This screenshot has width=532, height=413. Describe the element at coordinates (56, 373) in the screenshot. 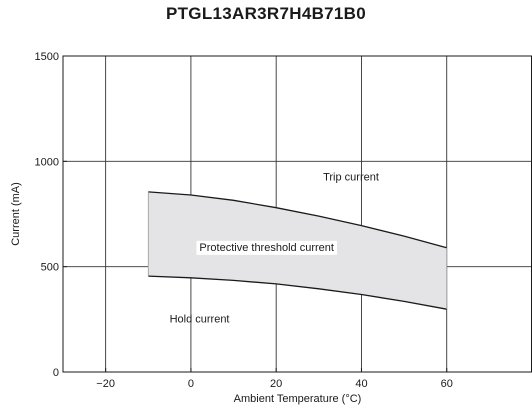

I see `y-tick-label: 0` at that location.